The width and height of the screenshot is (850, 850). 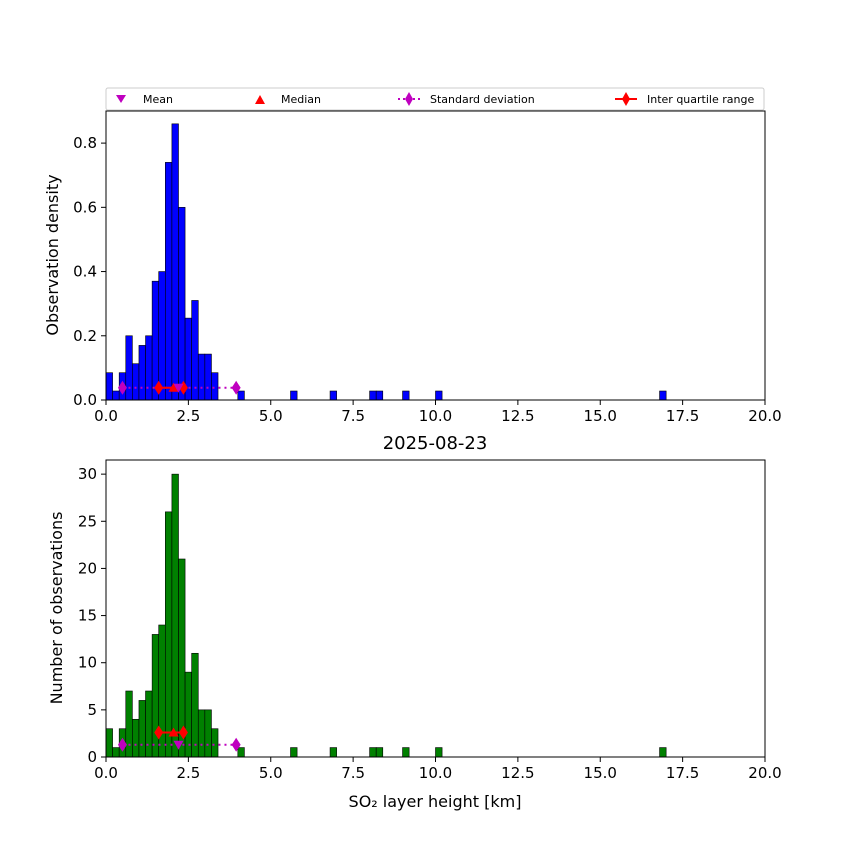 I want to click on median-marker-icon, so click(x=260, y=99).